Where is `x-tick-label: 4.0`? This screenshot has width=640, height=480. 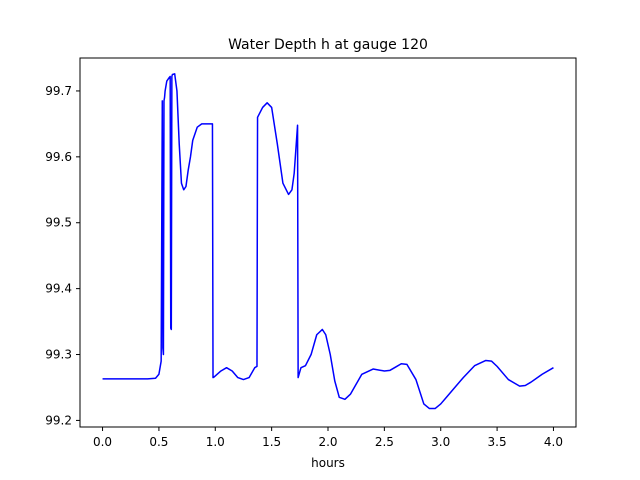
x-tick-label: 4.0 is located at coordinates (553, 442).